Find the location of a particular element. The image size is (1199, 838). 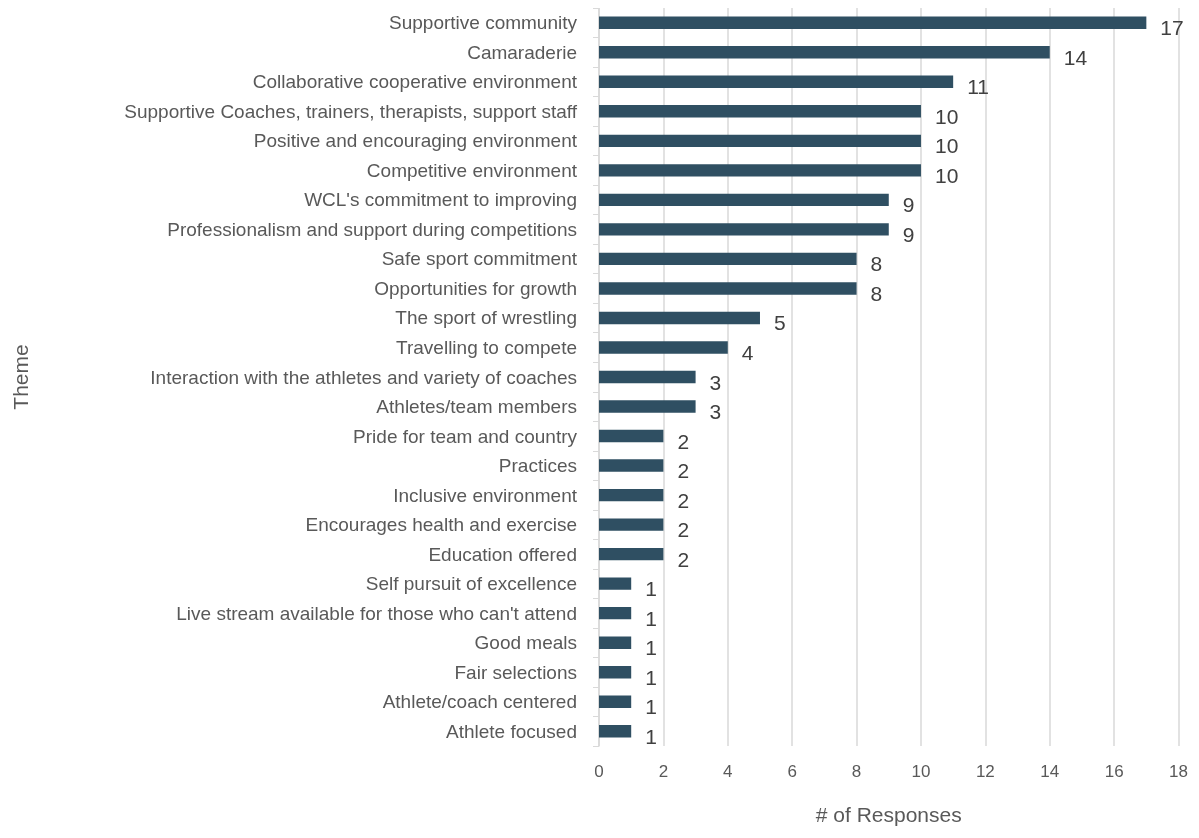

y-tick-label: The sport of wrestling is located at coordinates (486, 318).